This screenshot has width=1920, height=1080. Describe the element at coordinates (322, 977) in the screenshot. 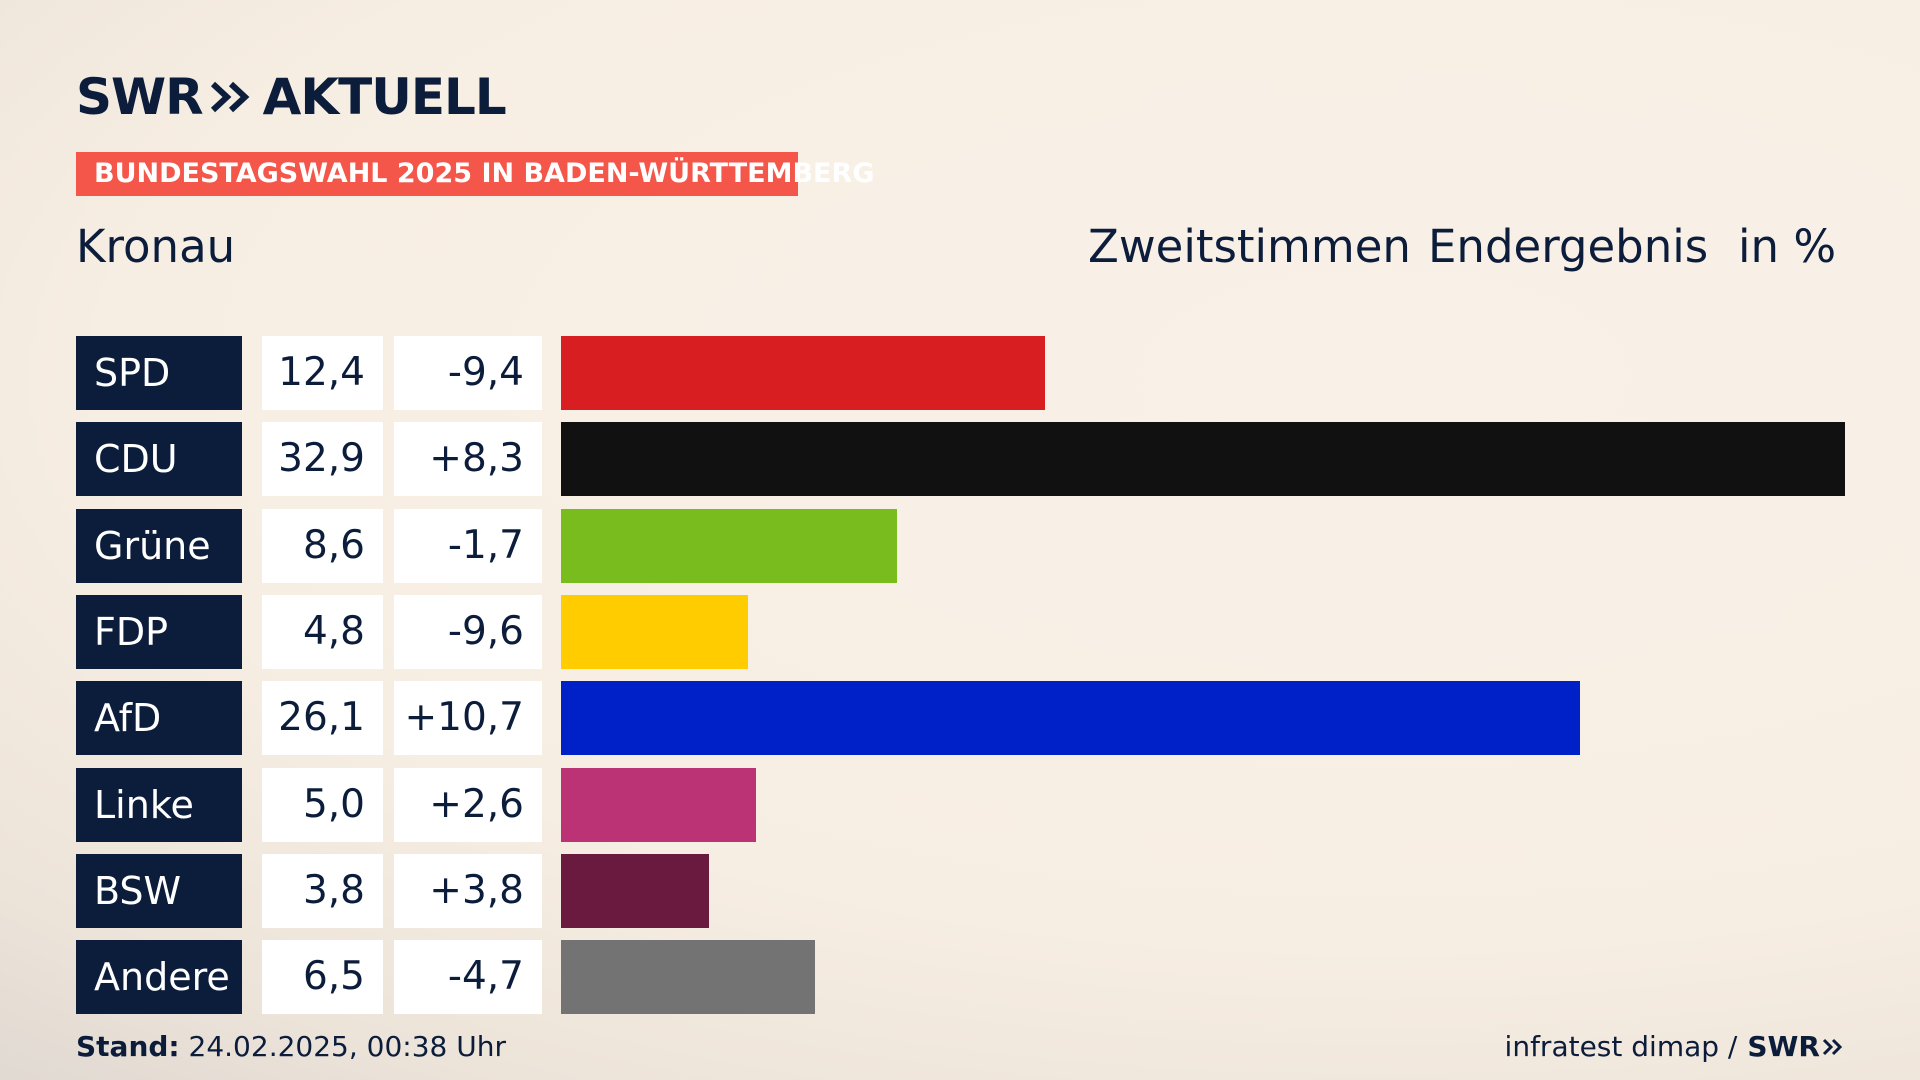

I see `vote-share-value: 6,5` at that location.